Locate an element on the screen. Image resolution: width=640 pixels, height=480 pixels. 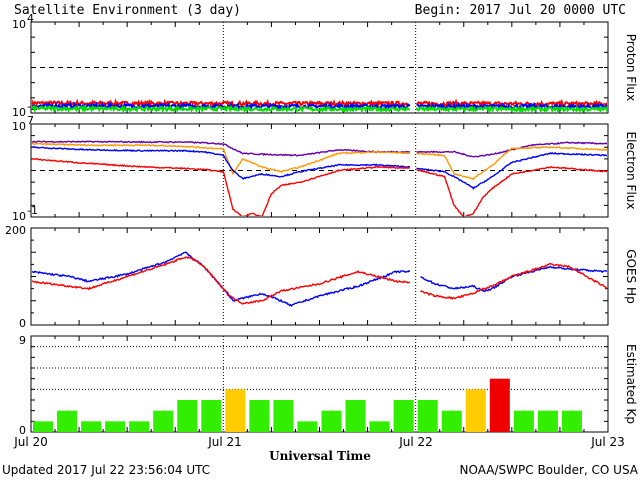
x-tick-jul22: Jul 22 is located at coordinates (415, 442).